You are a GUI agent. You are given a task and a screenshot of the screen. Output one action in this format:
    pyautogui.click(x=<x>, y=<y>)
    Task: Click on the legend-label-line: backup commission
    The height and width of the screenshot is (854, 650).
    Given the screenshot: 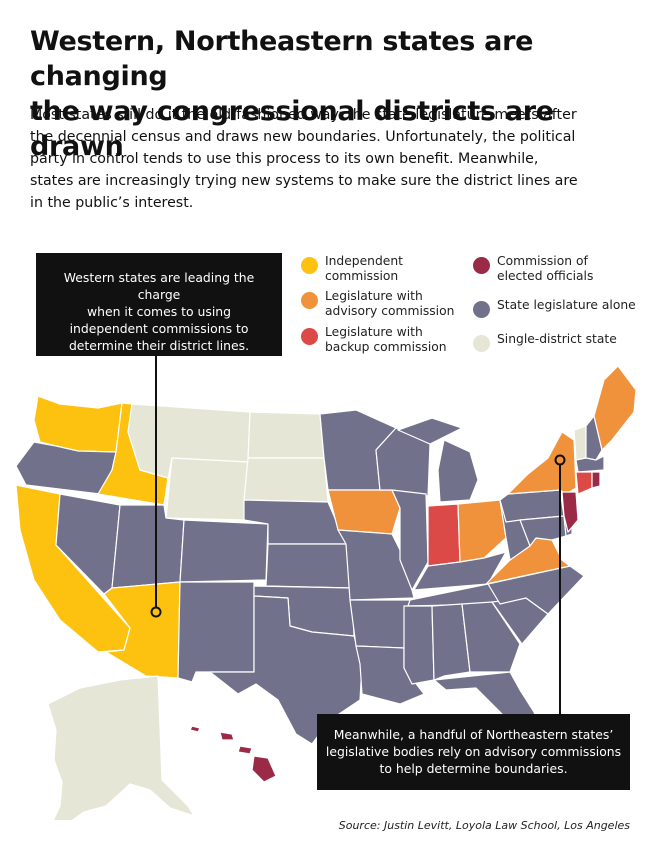 What is the action you would take?
    pyautogui.click(x=386, y=347)
    